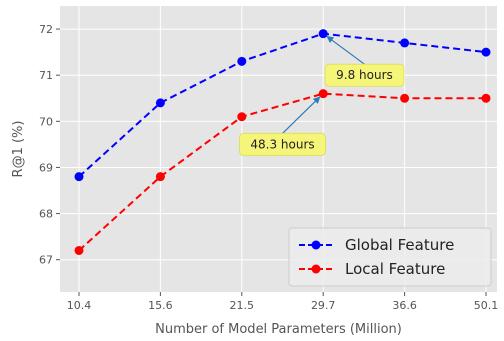  Describe the element at coordinates (46, 260) in the screenshot. I see `y-tick-label: 67` at that location.